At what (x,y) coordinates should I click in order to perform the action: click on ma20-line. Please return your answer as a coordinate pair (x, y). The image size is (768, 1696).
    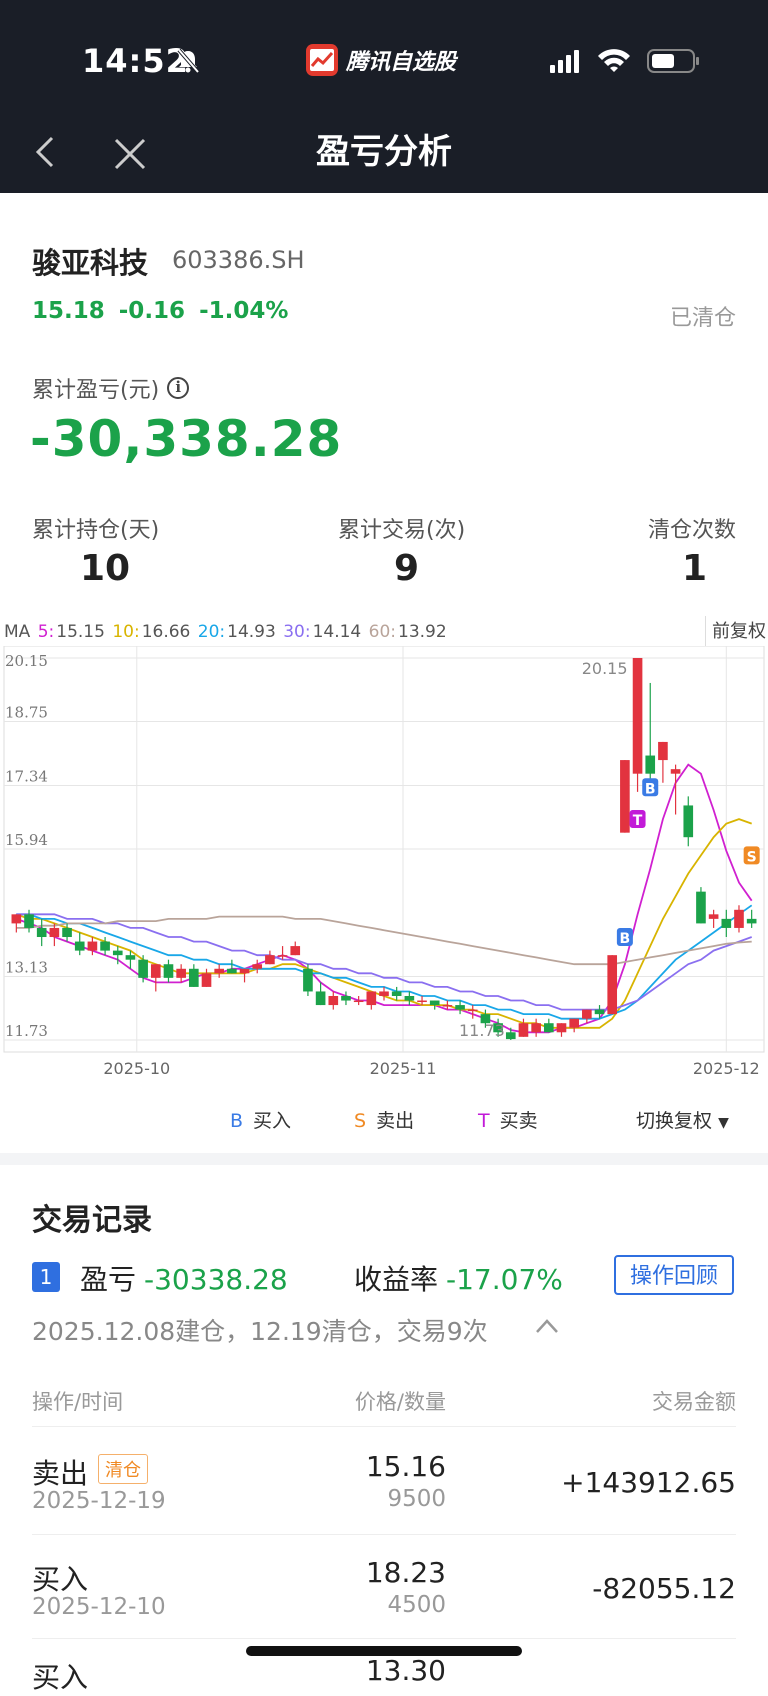
    Looking at the image, I should click on (384, 962).